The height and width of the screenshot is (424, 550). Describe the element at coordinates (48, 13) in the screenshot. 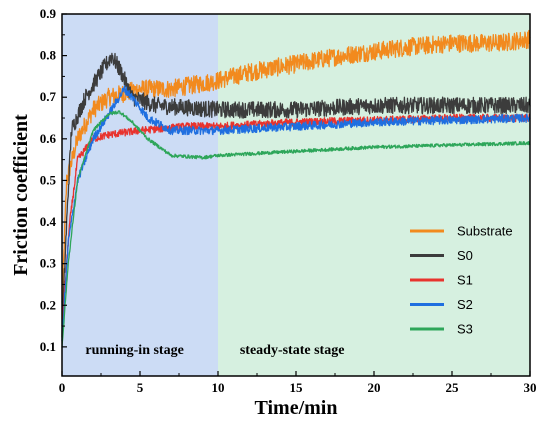

I see `y-tick-label: 0.9` at that location.